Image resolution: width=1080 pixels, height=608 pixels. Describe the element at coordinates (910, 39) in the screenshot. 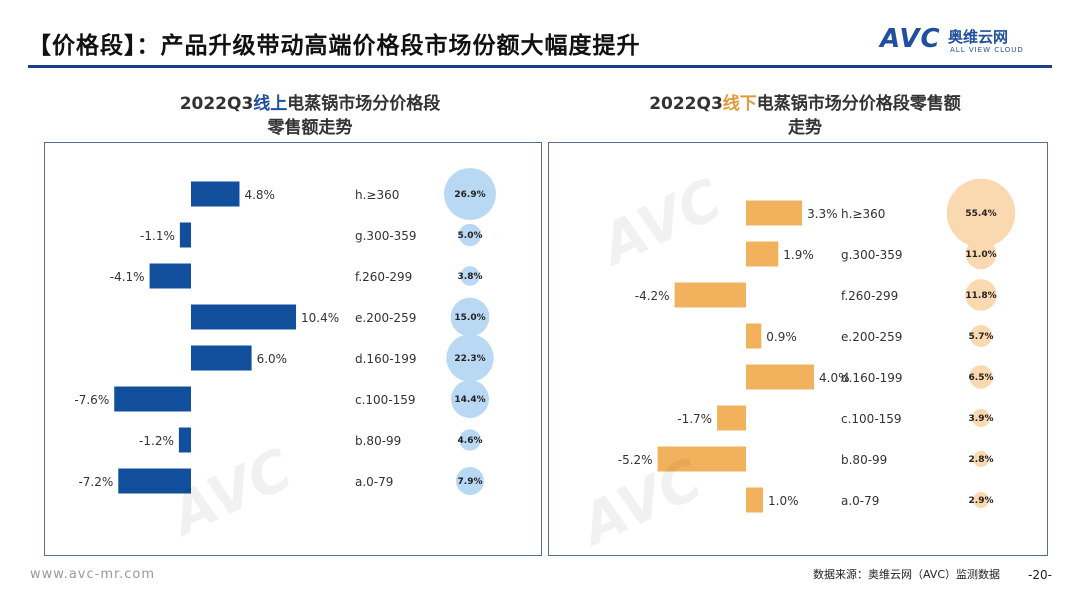

I see `logo-main: AVC` at that location.